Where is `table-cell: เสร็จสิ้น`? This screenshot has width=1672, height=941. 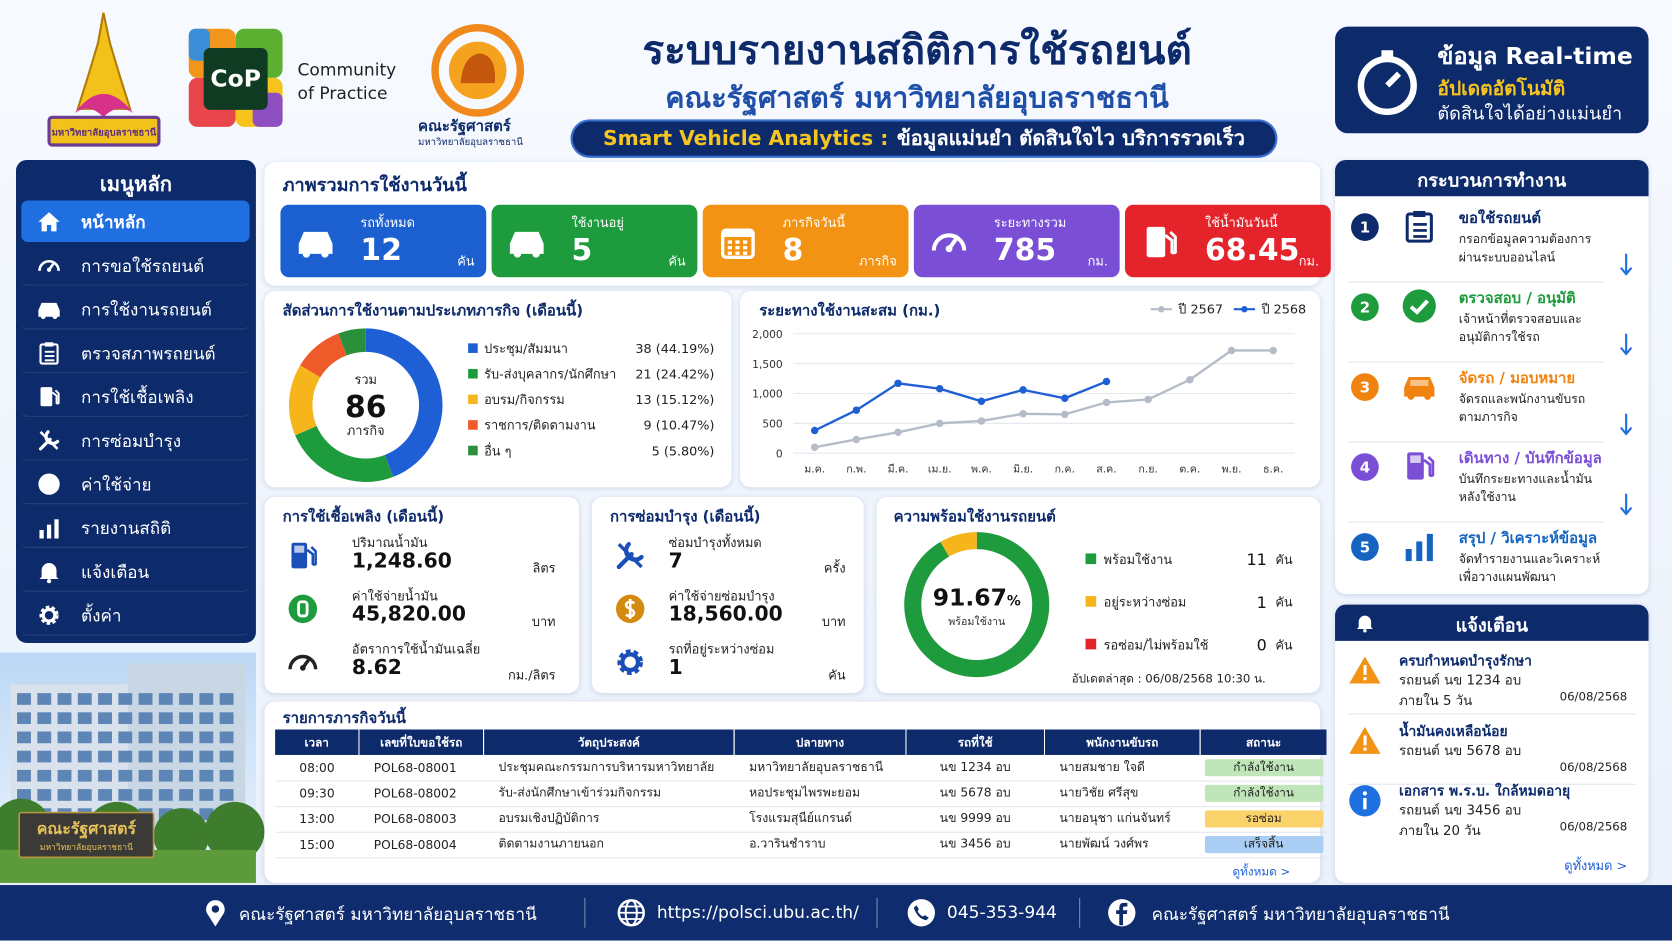 table-cell: เสร็จสิ้น is located at coordinates (1263, 845).